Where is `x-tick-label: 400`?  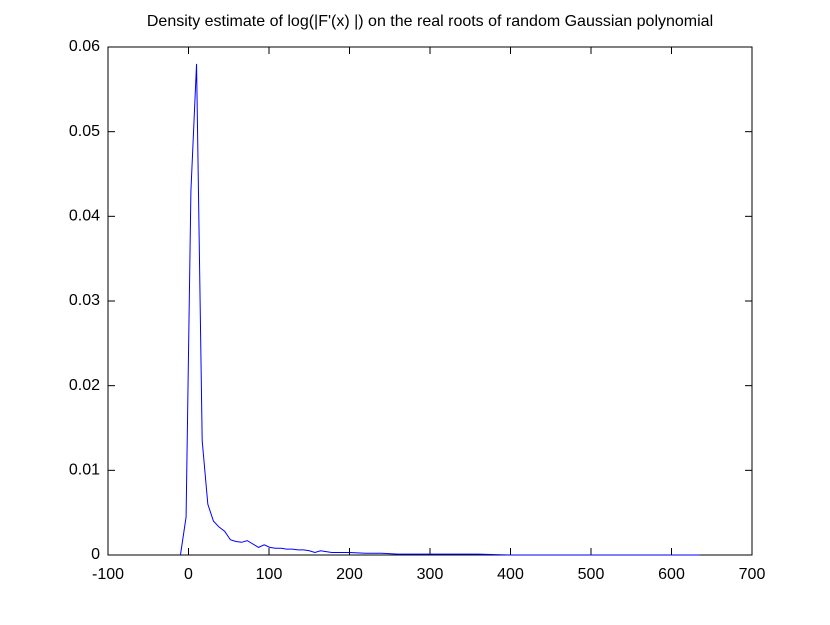
x-tick-label: 400 is located at coordinates (510, 574).